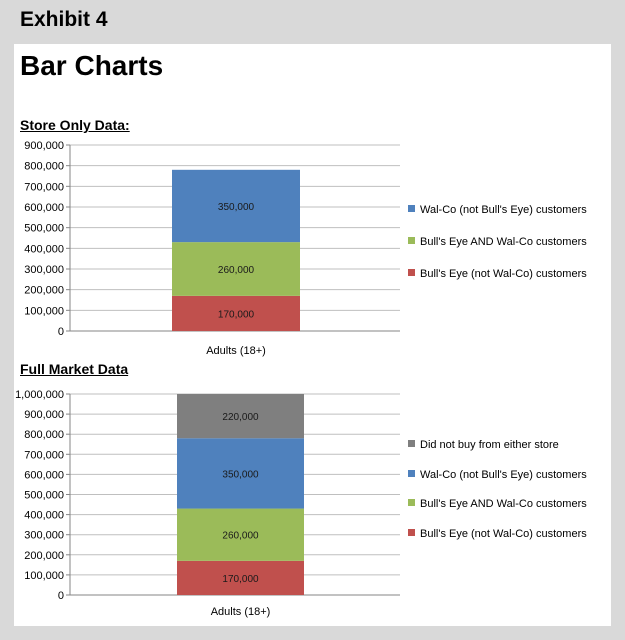 The width and height of the screenshot is (625, 640). Describe the element at coordinates (44, 435) in the screenshot. I see `chart2-ytick-label: 800,000` at that location.